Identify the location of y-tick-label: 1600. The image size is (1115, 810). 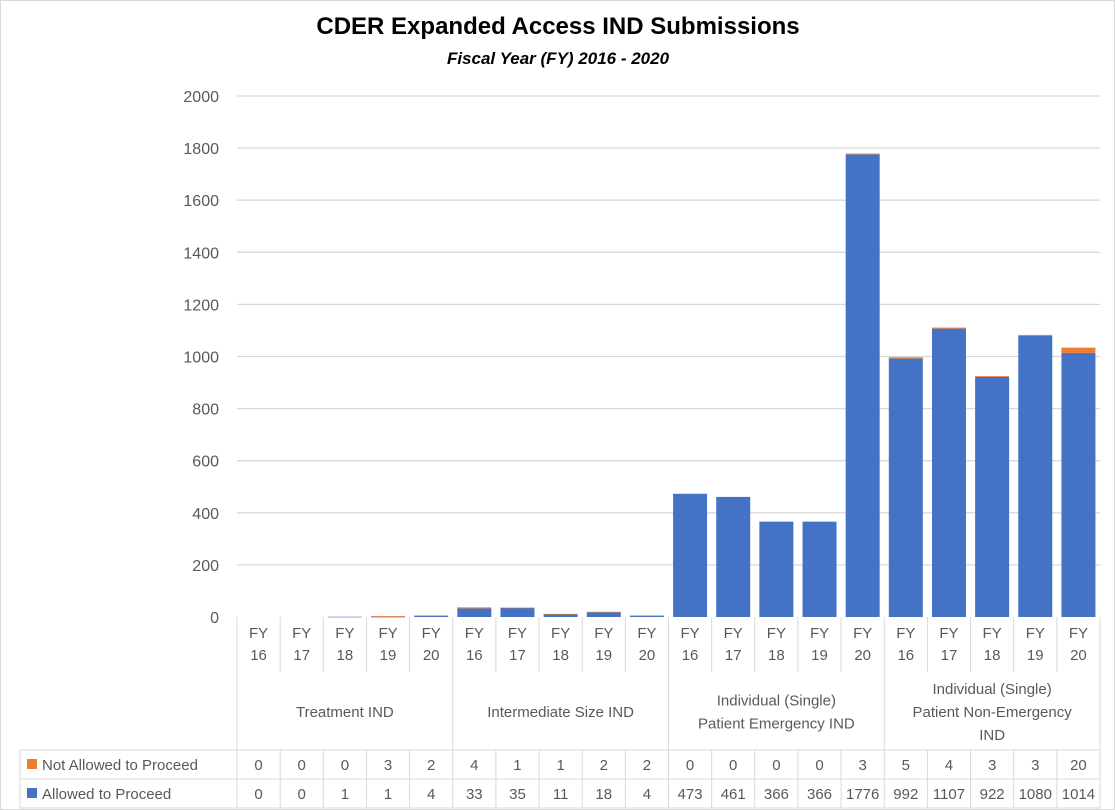
(201, 201).